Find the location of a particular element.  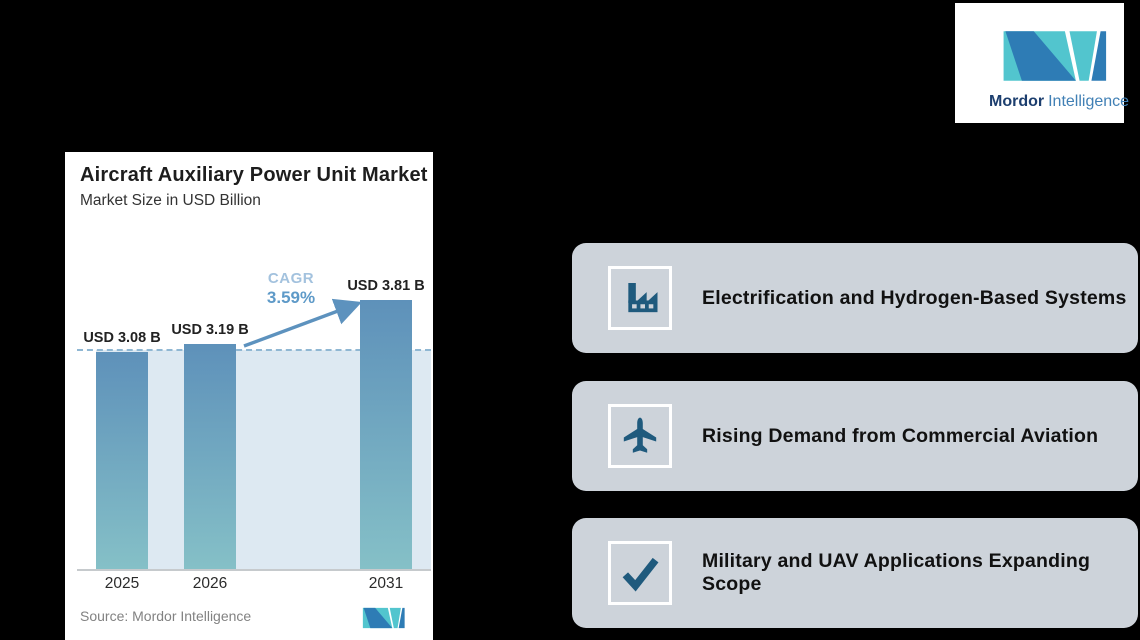

brand-name-primary: Mordor is located at coordinates (1017, 101).